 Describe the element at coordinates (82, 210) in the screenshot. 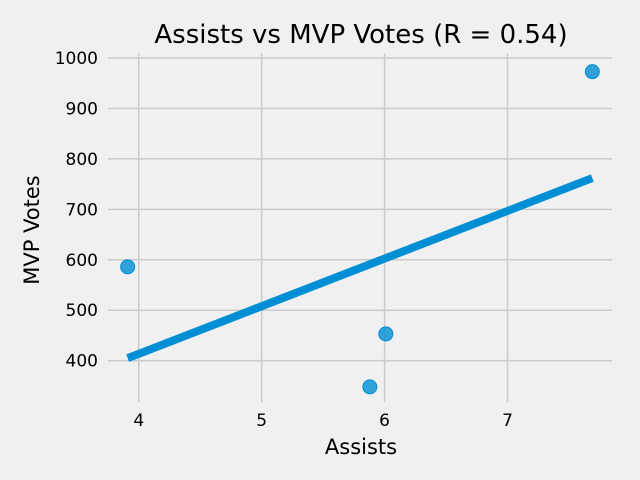

I see `y-tick-label: 700` at that location.